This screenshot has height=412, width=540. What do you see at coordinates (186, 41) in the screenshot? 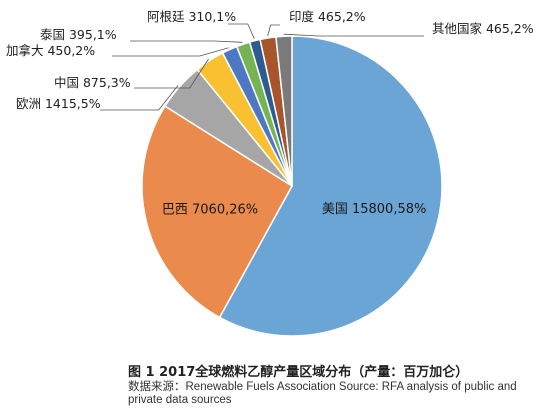
I see `leader-line-thailand` at bounding box center [186, 41].